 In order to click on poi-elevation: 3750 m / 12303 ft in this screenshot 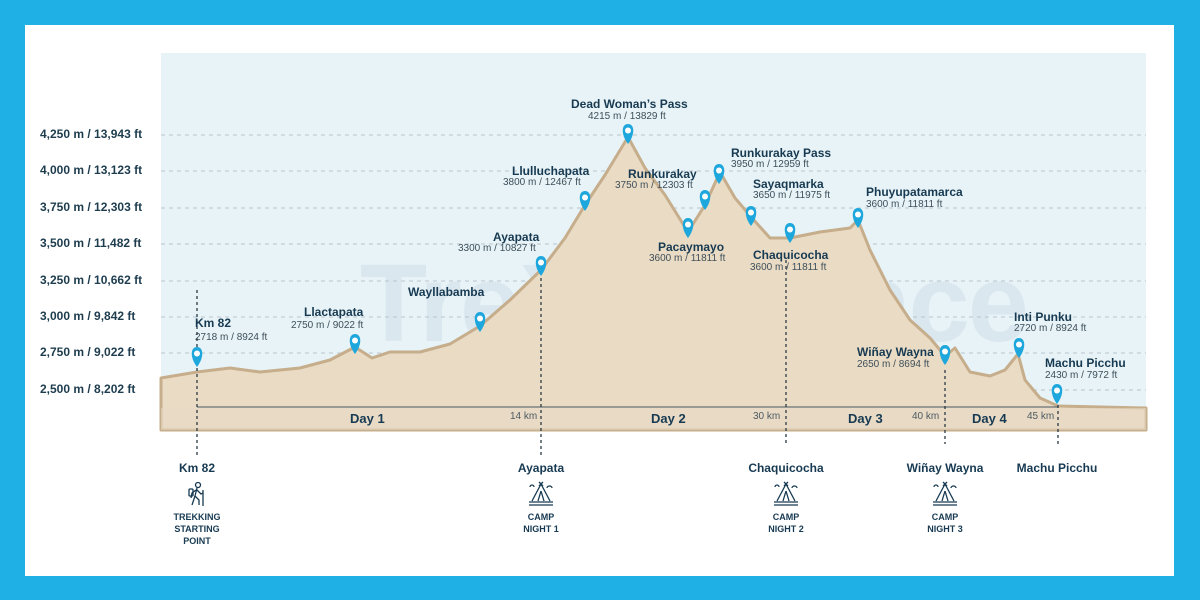, I will do `click(654, 185)`.